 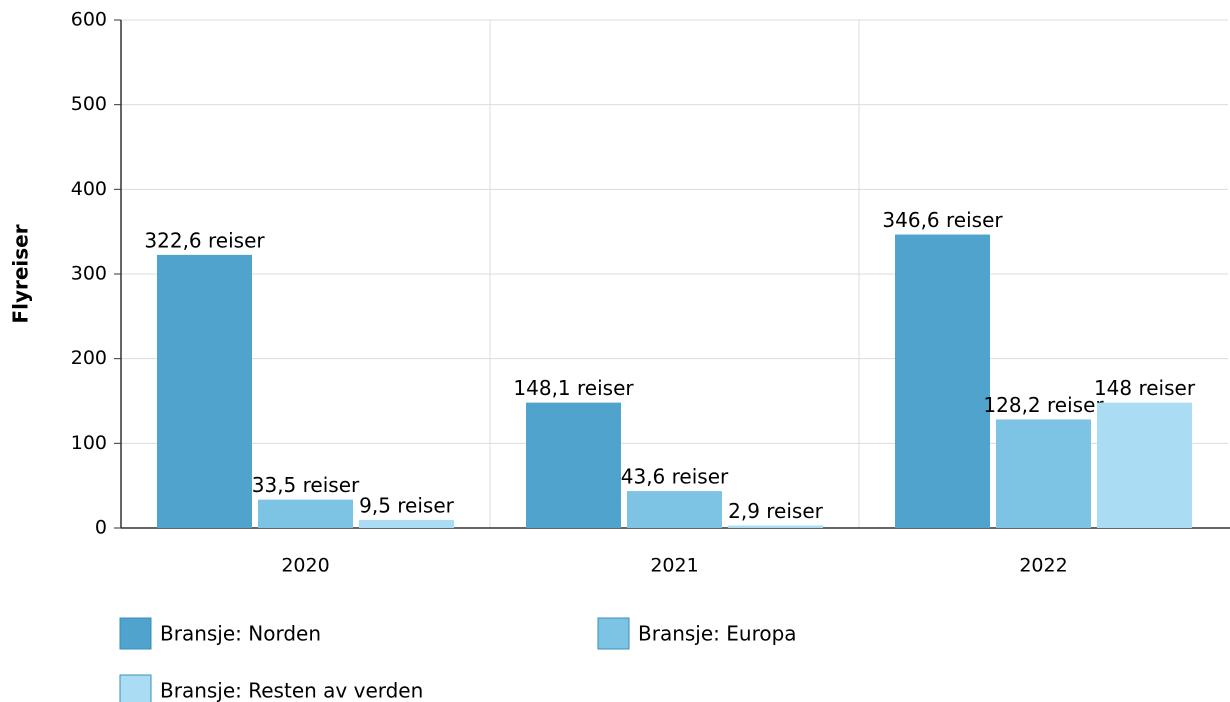 What do you see at coordinates (942, 220) in the screenshot?
I see `data-label: 346,6 reiser` at bounding box center [942, 220].